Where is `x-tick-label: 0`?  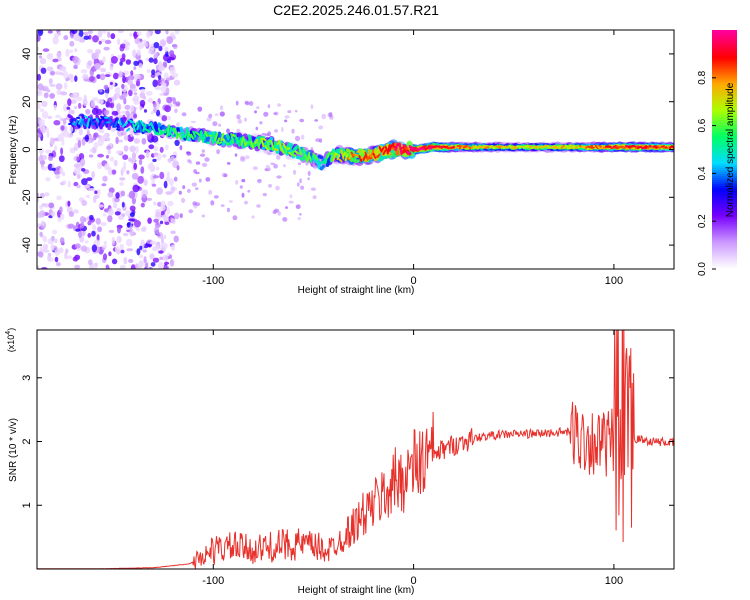
x-tick-label: 0 is located at coordinates (414, 281).